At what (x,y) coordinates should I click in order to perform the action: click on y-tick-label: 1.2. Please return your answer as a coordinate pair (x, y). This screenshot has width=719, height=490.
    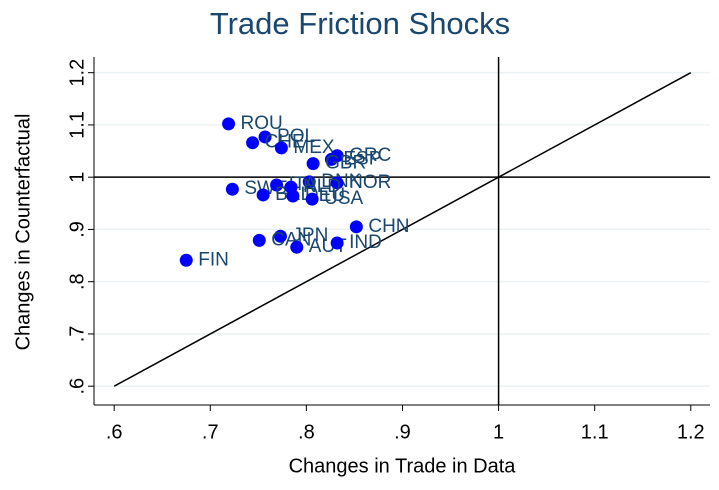
    Looking at the image, I should click on (77, 73).